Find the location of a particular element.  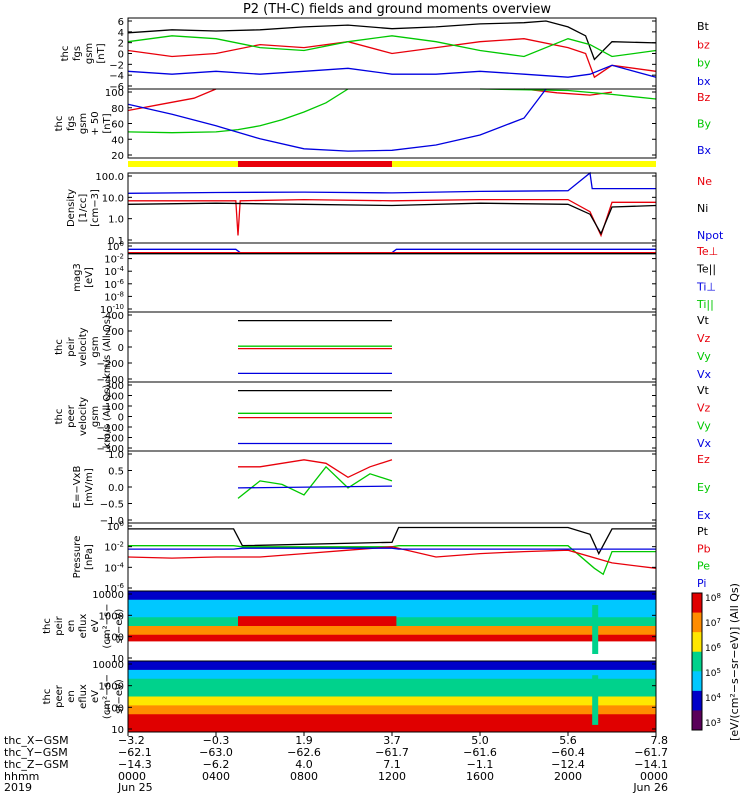

y-tick-label: 1.0 is located at coordinates (116, 220).